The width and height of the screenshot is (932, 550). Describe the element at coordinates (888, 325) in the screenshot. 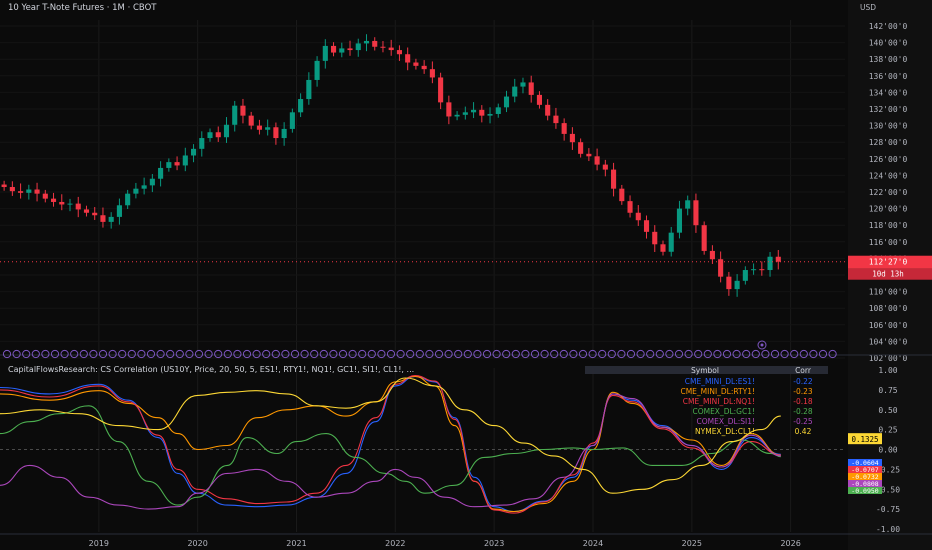

I see `price-tick-label: 106'00'0` at that location.